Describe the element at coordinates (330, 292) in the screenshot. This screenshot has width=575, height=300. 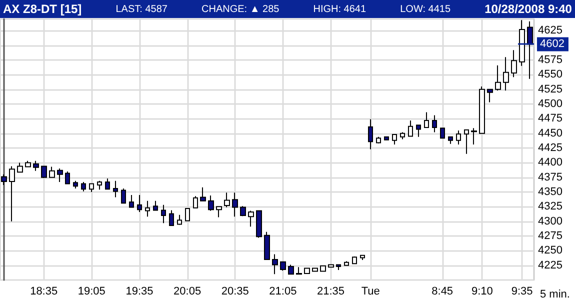
I see `x-tick-label: 21:35` at that location.